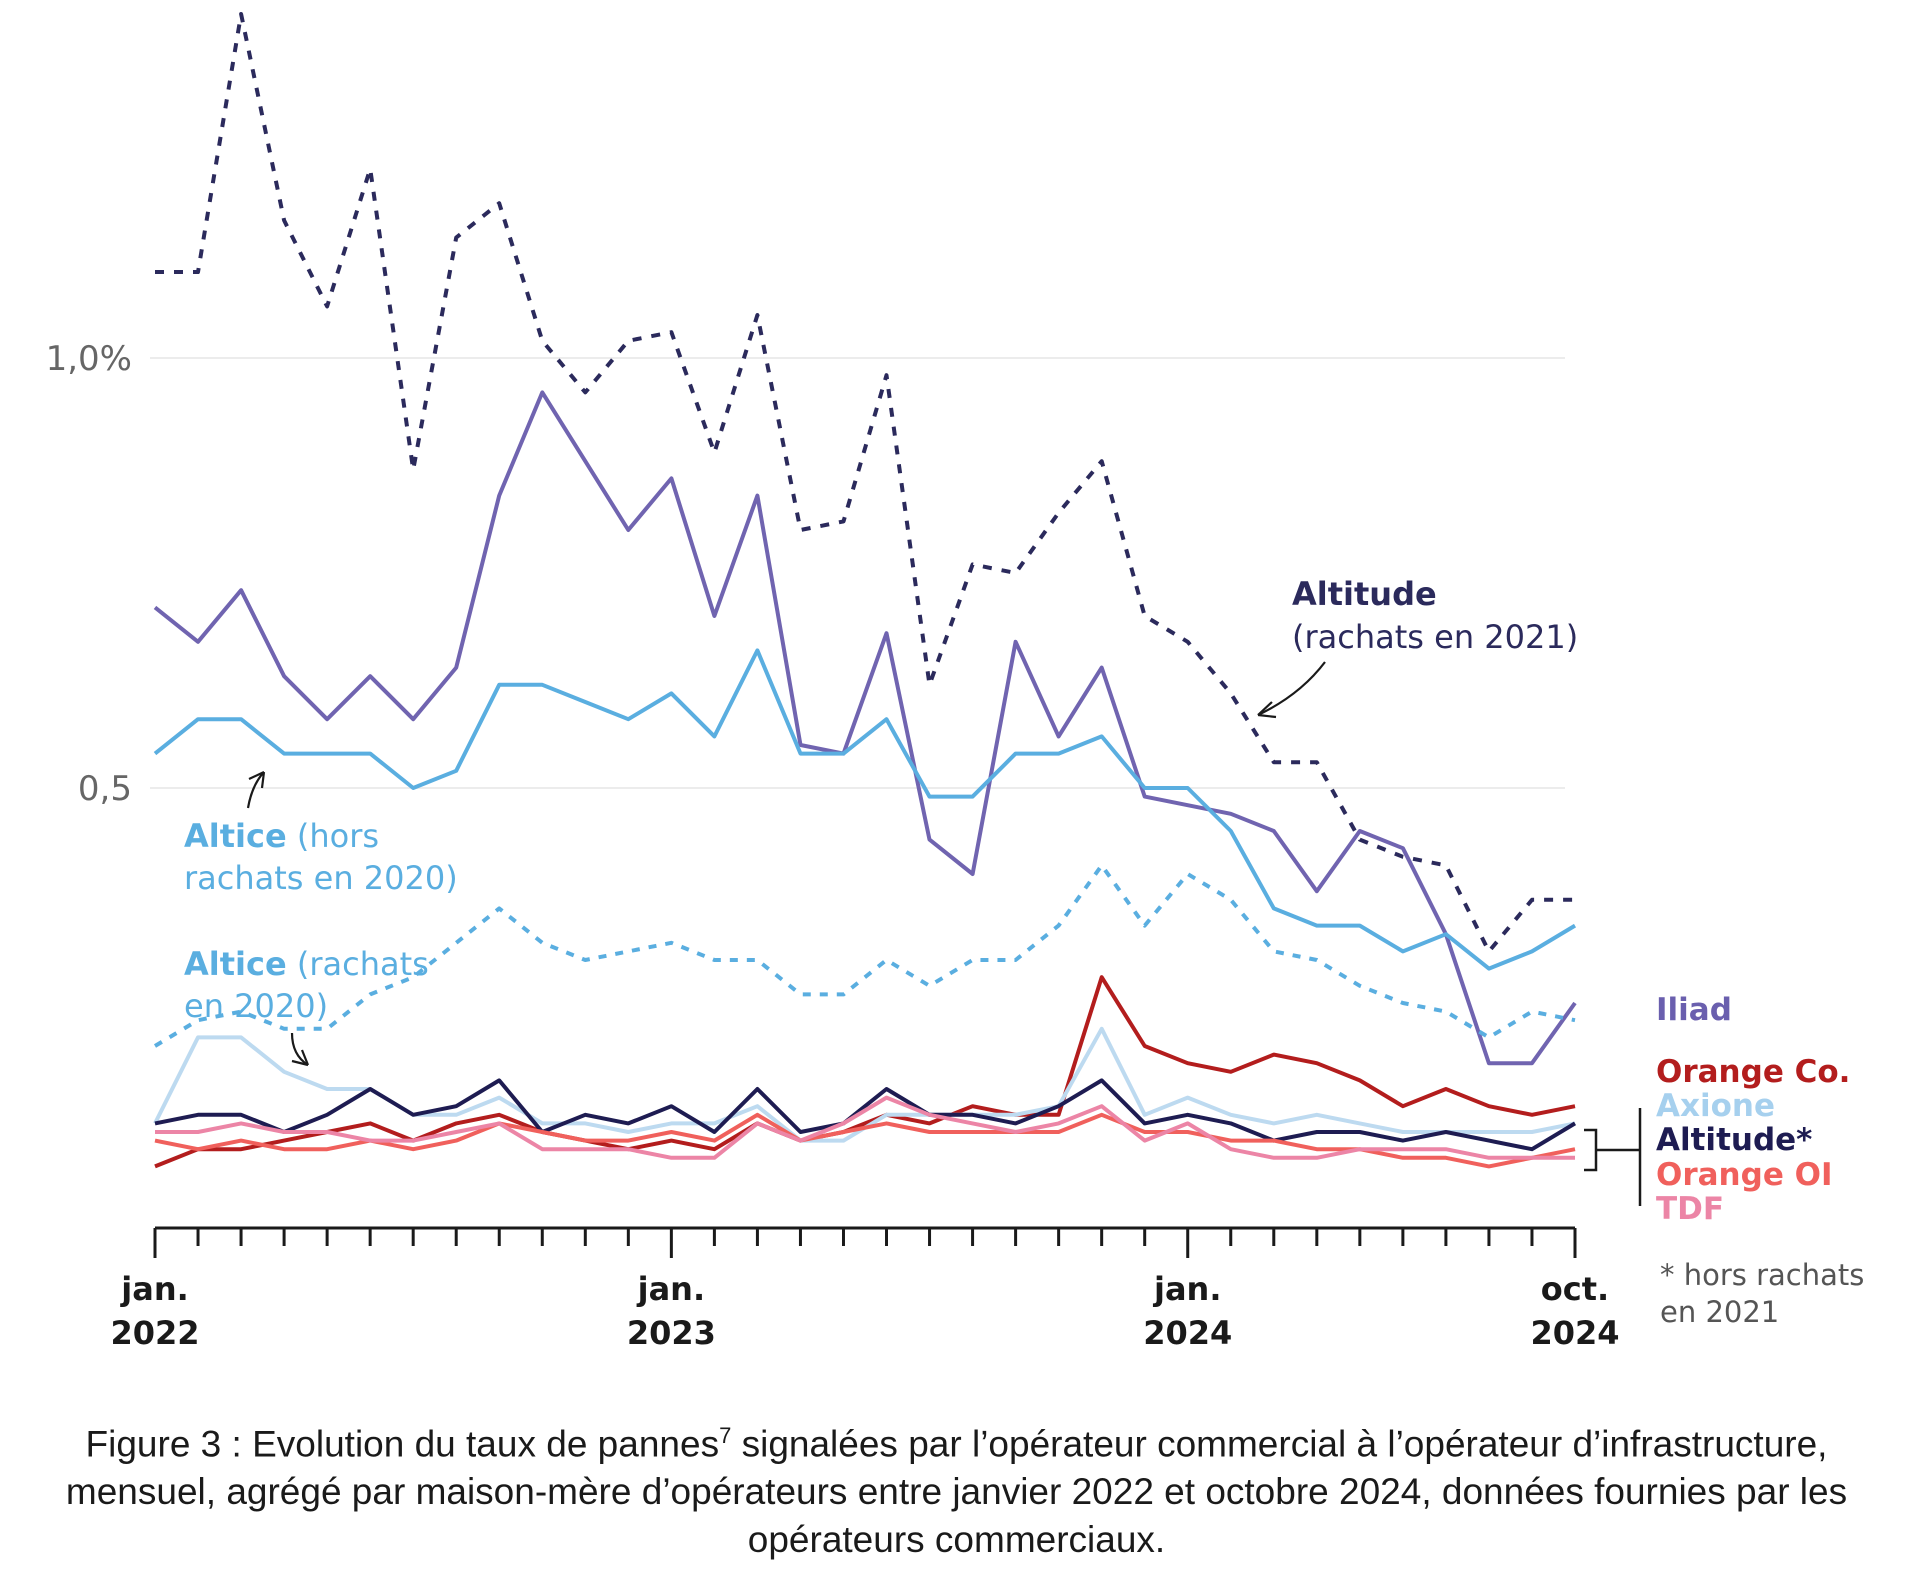 The width and height of the screenshot is (1913, 1572). What do you see at coordinates (1719, 1312) in the screenshot?
I see `legend-note-line2: en 2021` at bounding box center [1719, 1312].